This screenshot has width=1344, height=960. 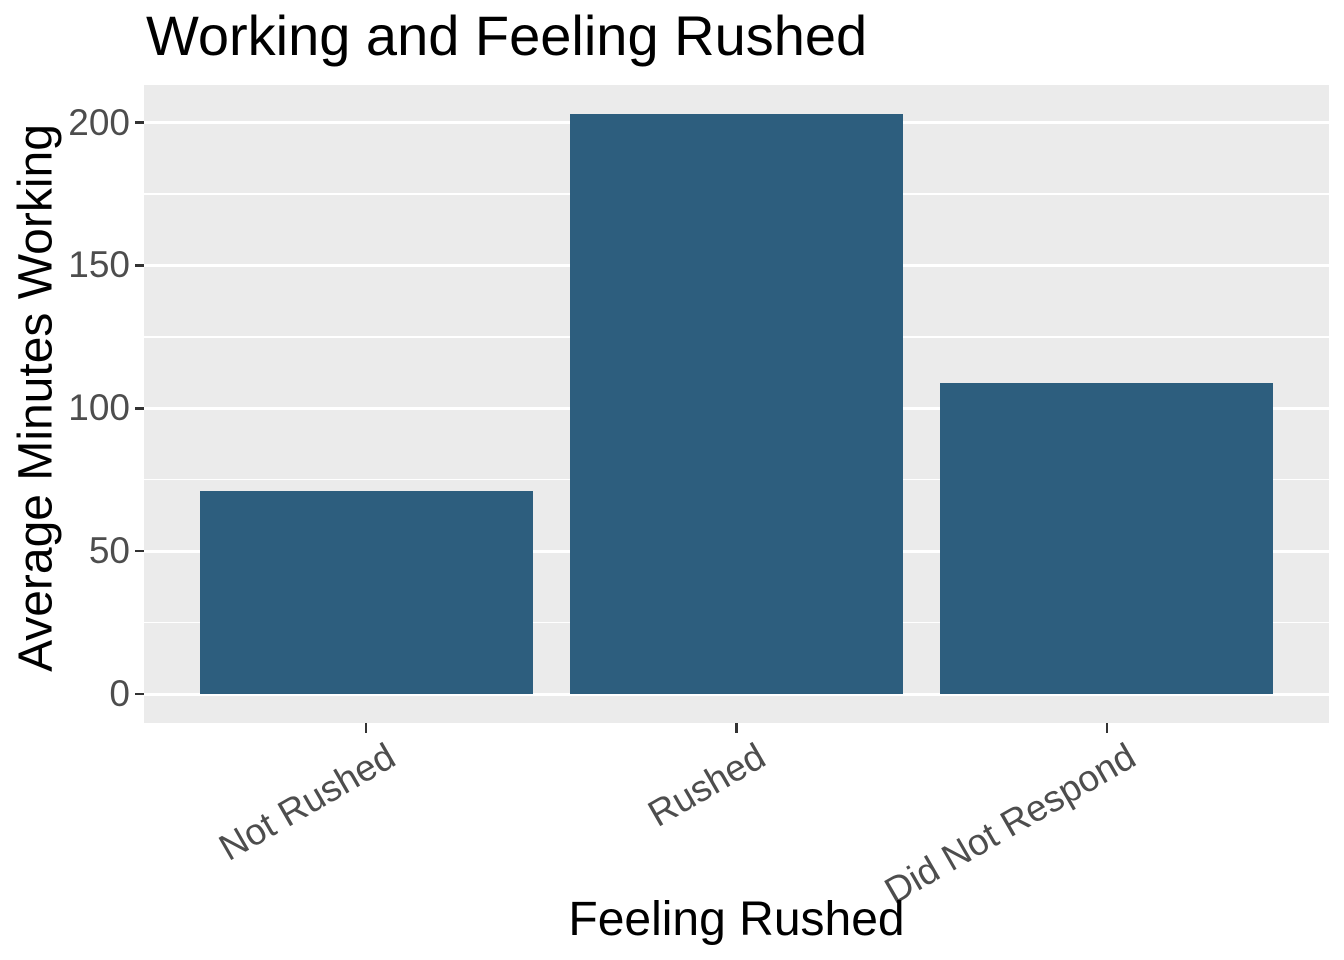 What do you see at coordinates (119, 693) in the screenshot?
I see `y-tick-label-0: 0` at bounding box center [119, 693].